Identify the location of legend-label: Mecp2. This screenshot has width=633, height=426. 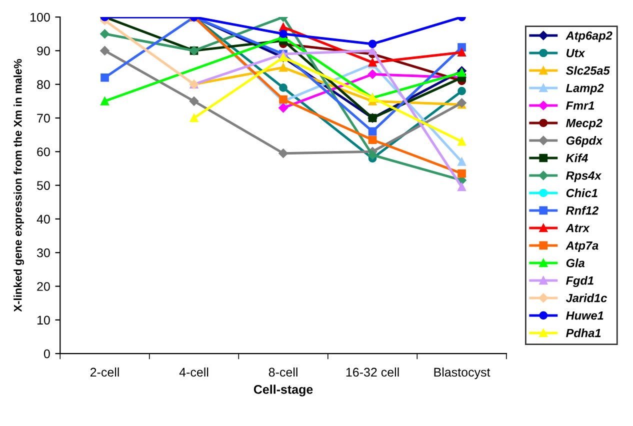
(584, 124).